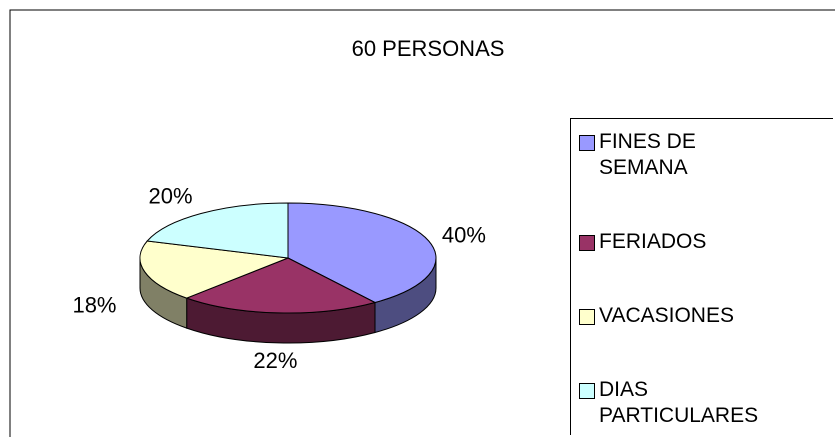 This screenshot has width=835, height=437. Describe the element at coordinates (653, 241) in the screenshot. I see `legend-label: FERIADOS` at that location.